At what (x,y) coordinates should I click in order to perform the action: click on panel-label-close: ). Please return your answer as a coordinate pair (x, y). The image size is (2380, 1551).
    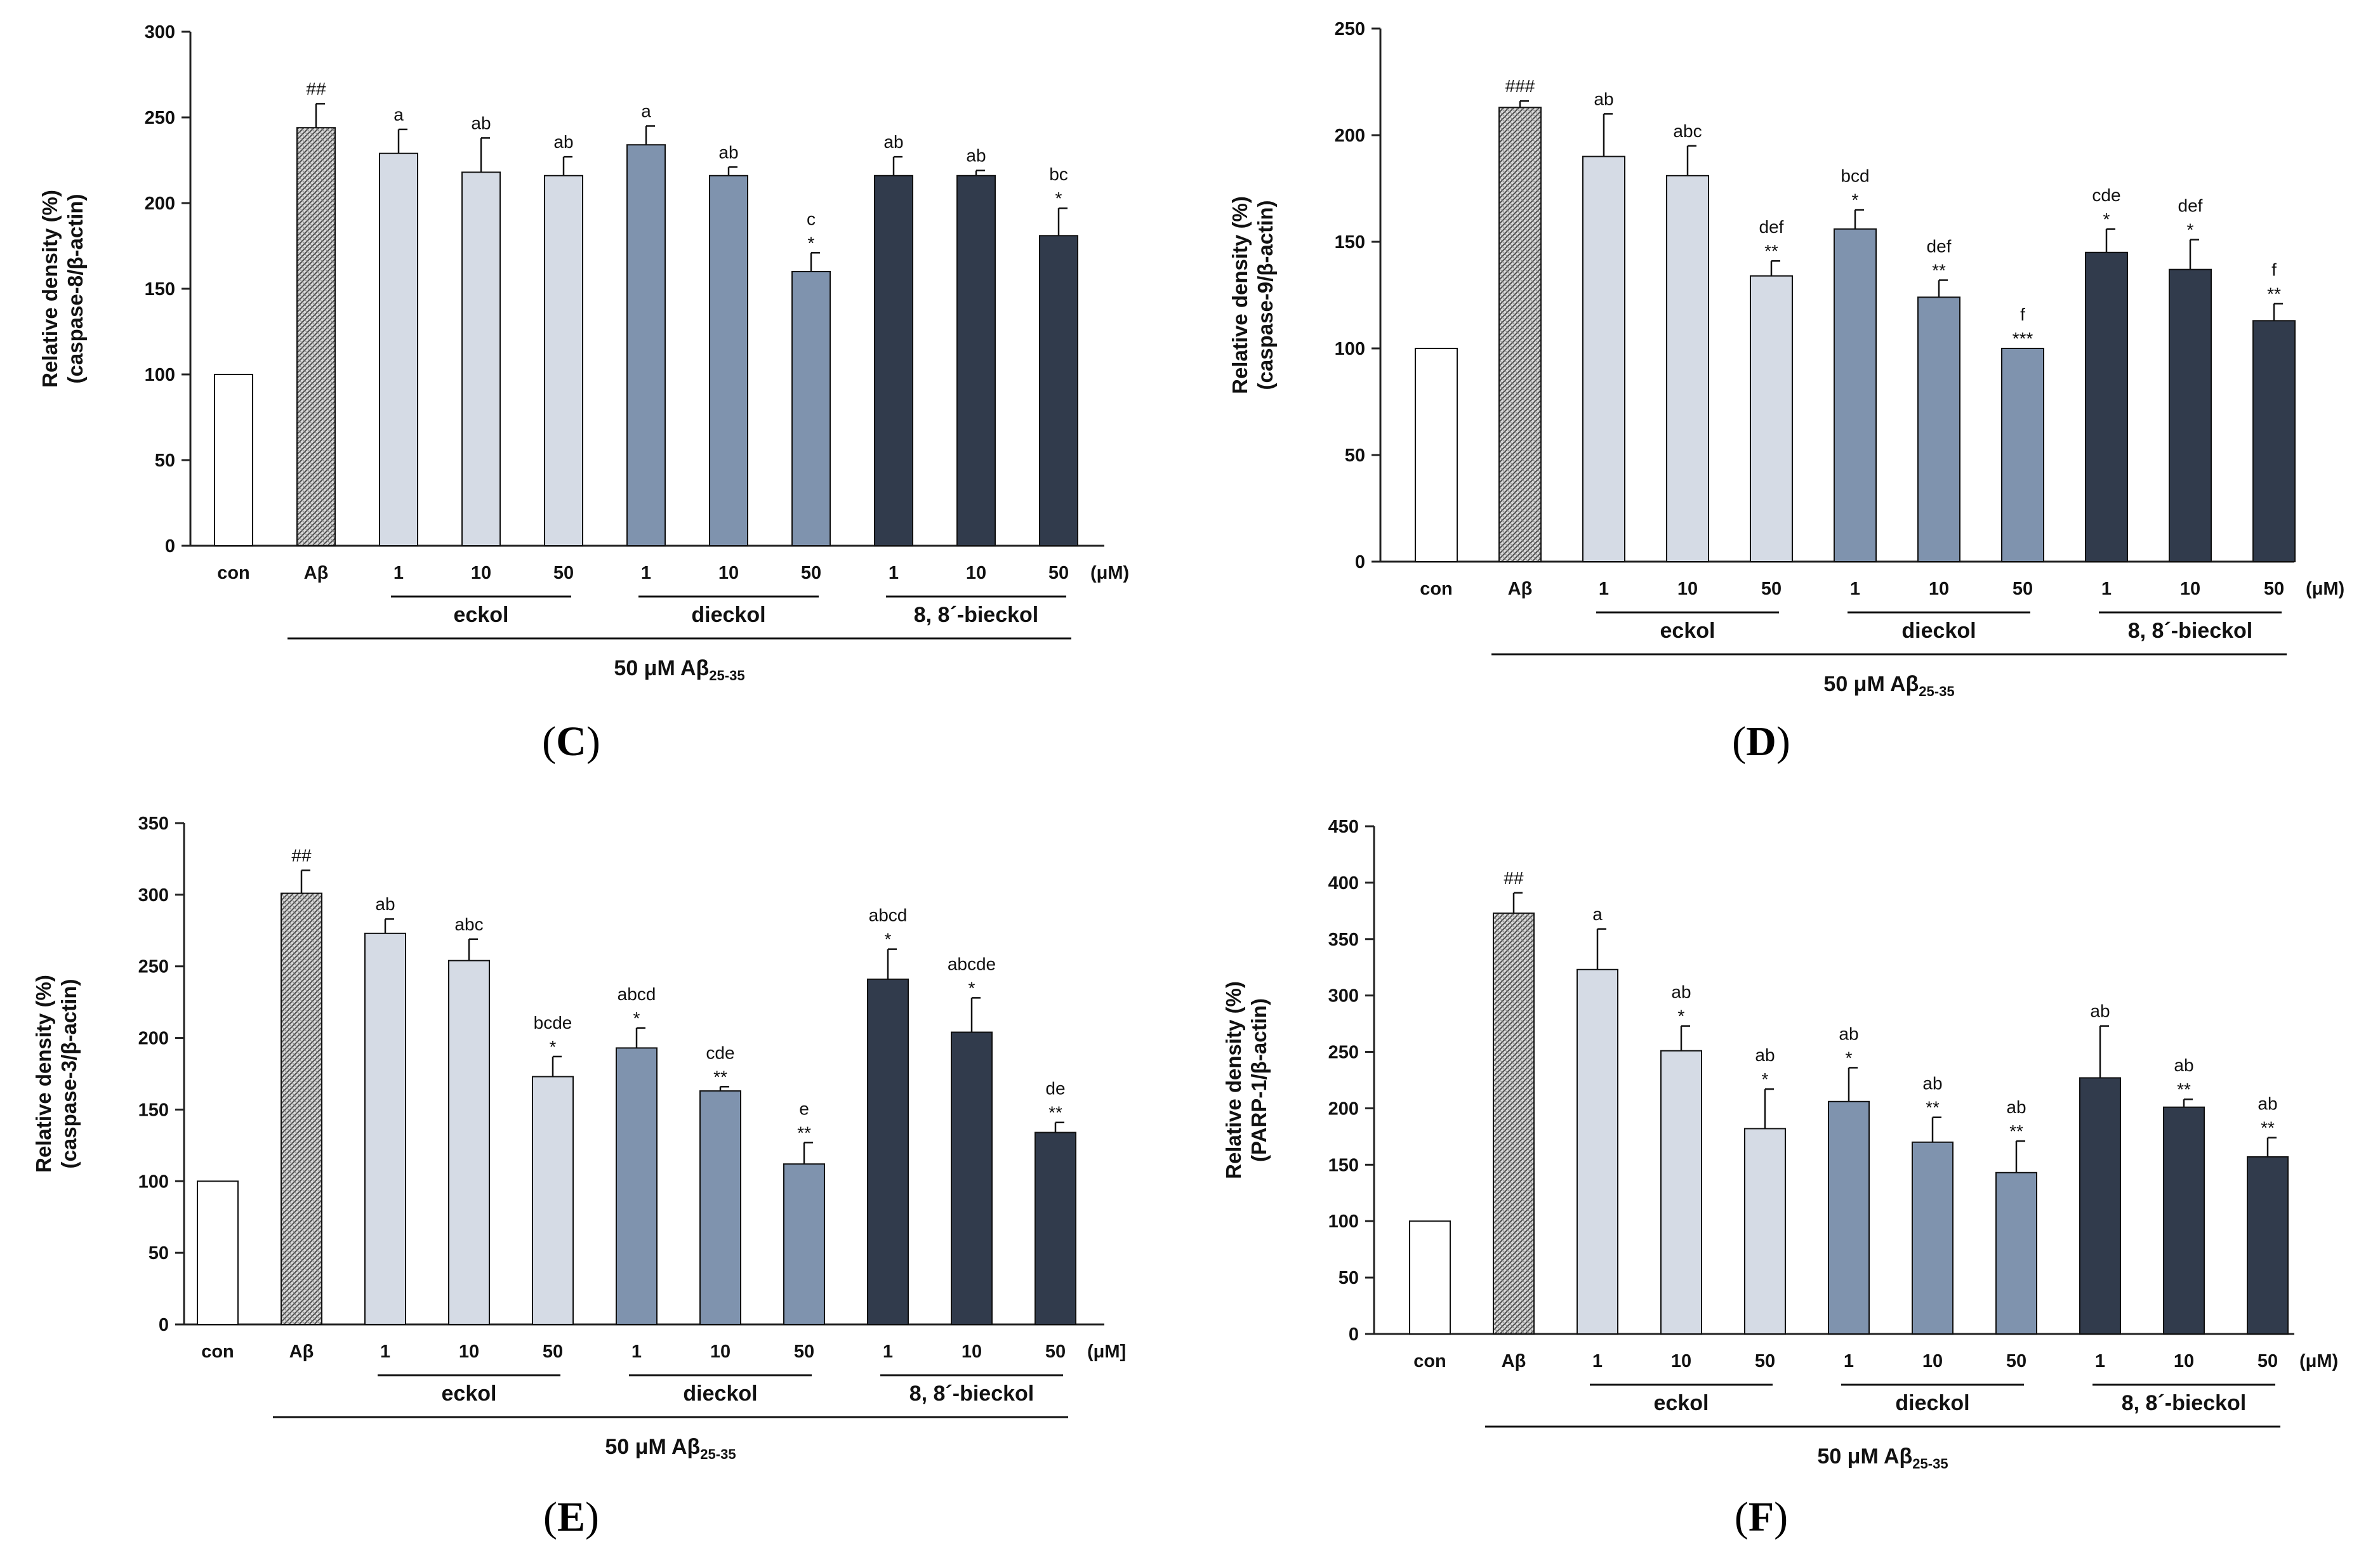
    Looking at the image, I should click on (592, 1517).